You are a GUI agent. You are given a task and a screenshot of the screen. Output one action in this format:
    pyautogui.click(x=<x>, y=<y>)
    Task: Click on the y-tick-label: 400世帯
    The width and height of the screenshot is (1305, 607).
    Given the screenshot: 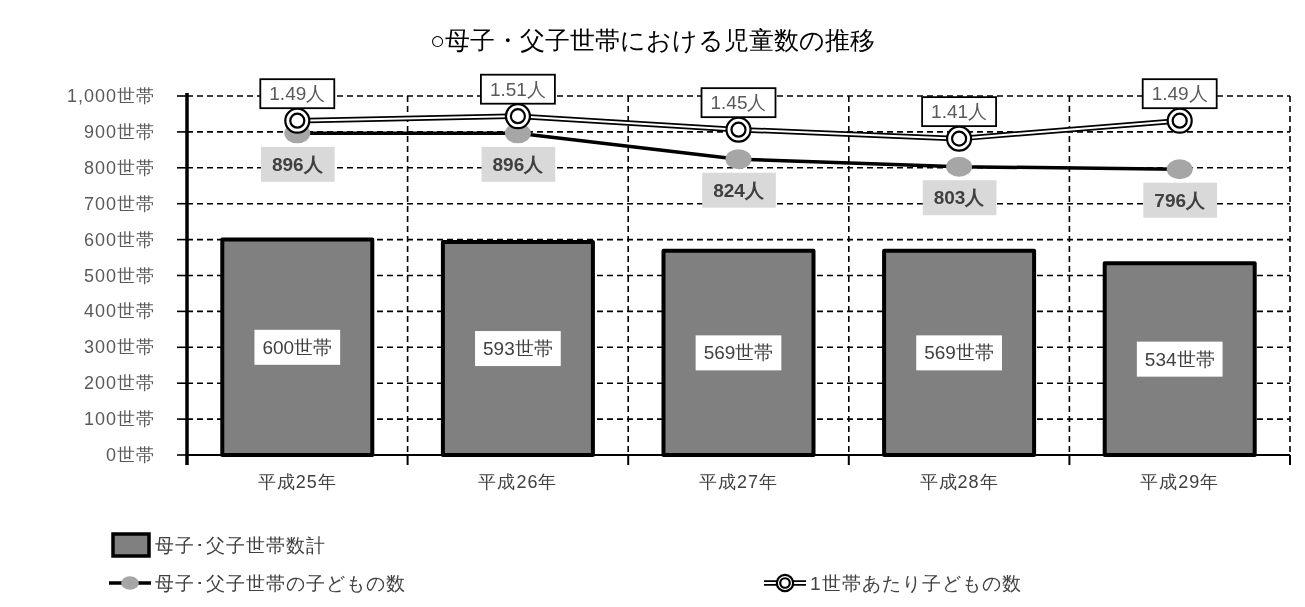 What is the action you would take?
    pyautogui.click(x=119, y=311)
    